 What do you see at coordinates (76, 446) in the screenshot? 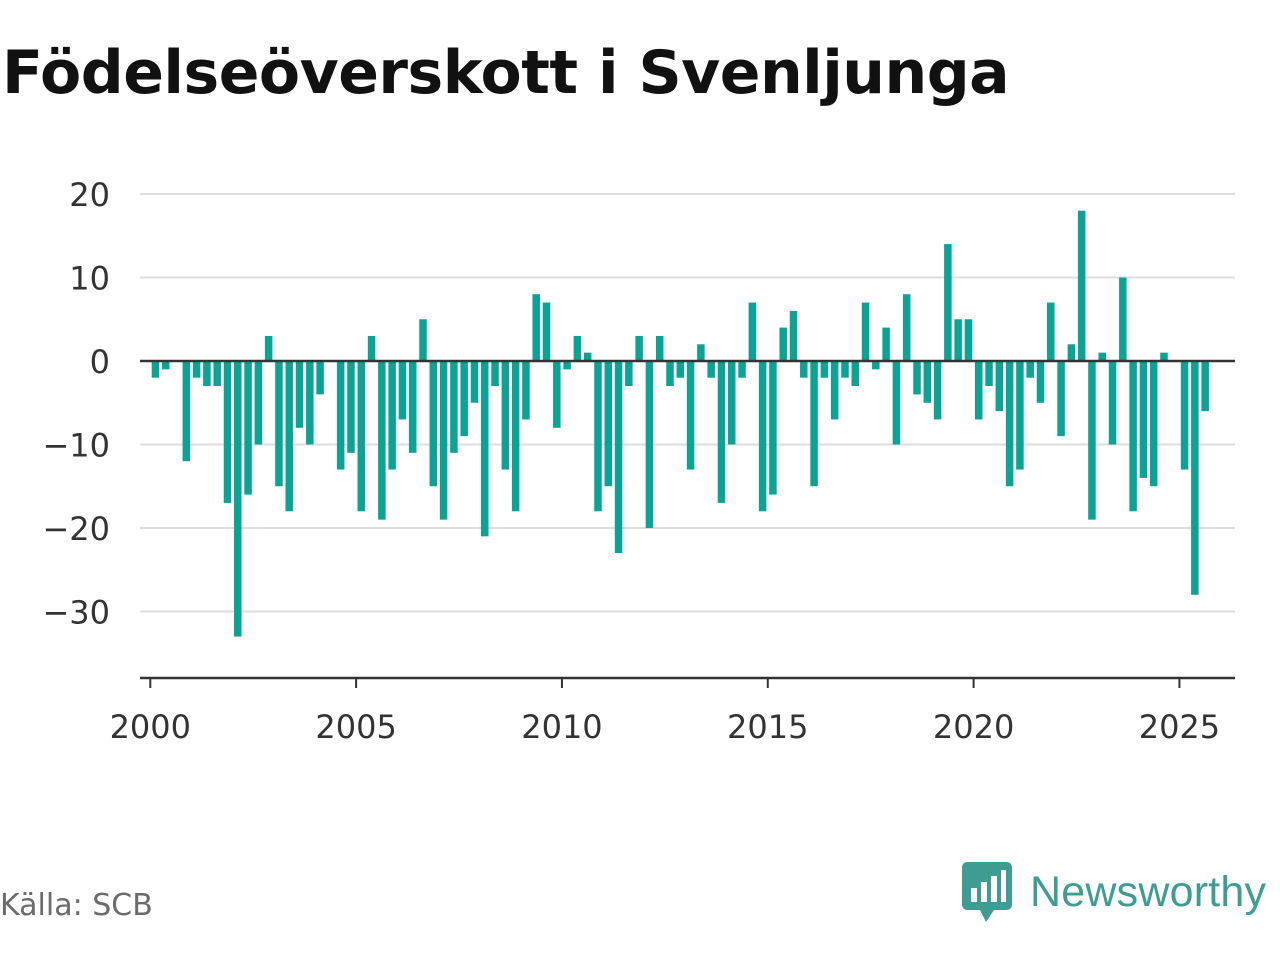
I see `y-tick-label: −10` at bounding box center [76, 446].